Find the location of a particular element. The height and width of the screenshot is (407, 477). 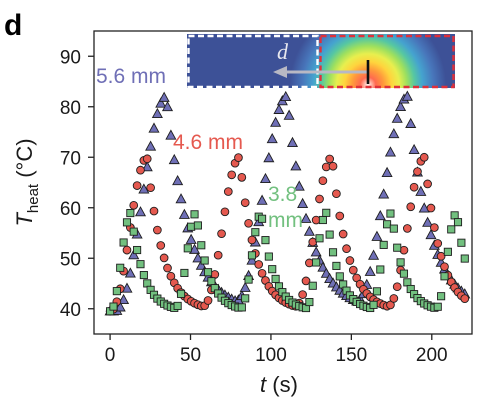

y-axis-variable: T is located at coordinates (24, 219).